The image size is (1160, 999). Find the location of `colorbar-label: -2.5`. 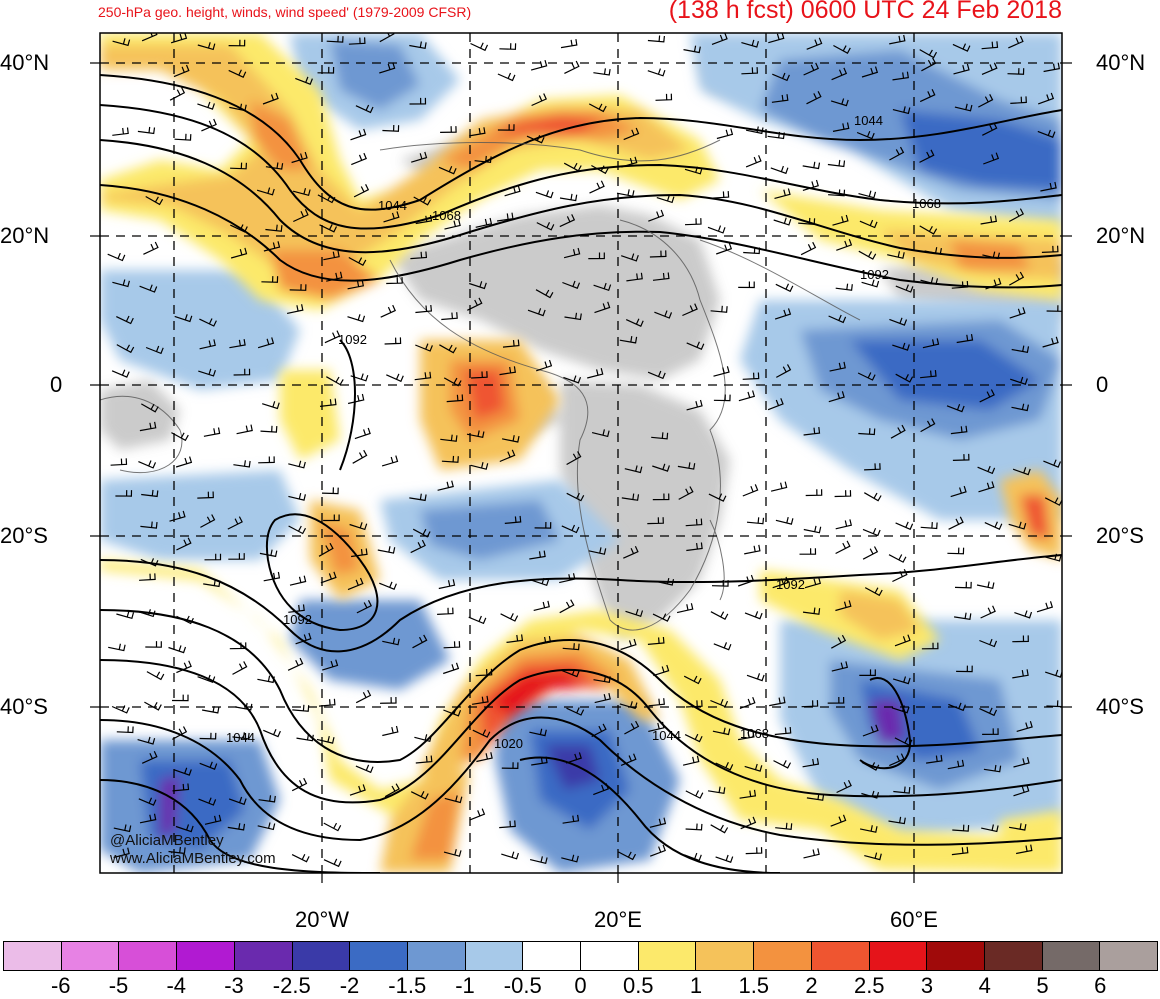

colorbar-label: -2.5 is located at coordinates (291, 985).